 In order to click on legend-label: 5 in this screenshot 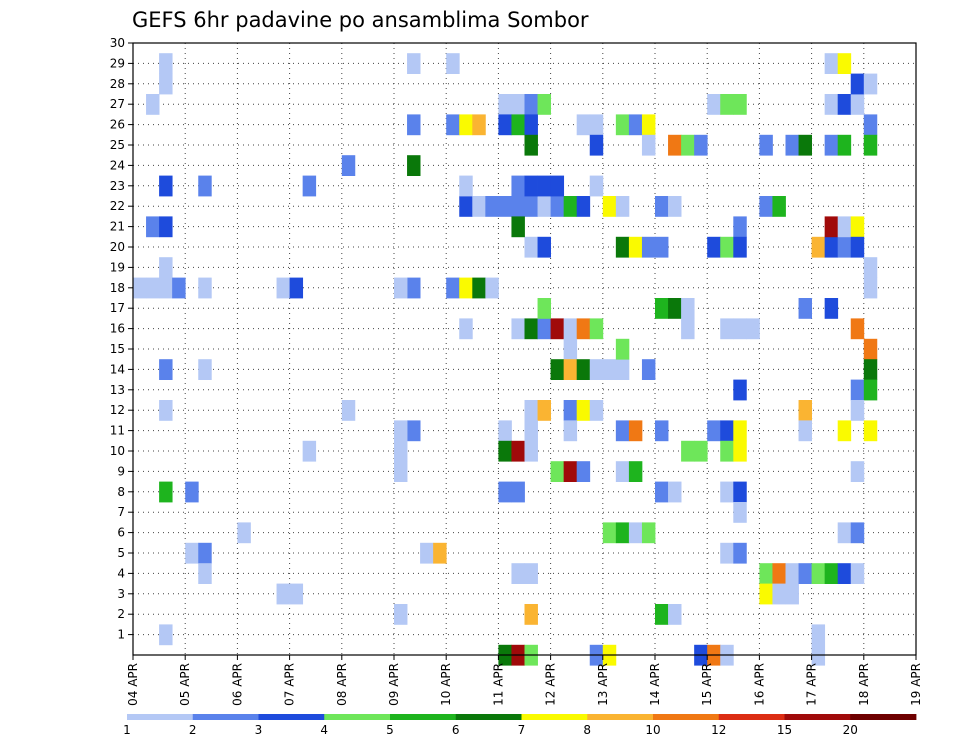, I will do `click(390, 730)`.